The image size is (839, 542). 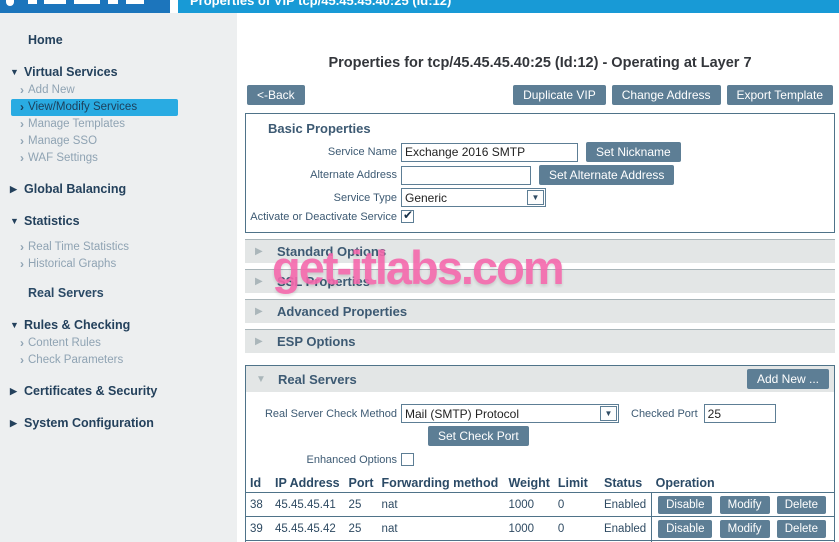 I want to click on activate-service-checkbox, so click(x=407, y=215).